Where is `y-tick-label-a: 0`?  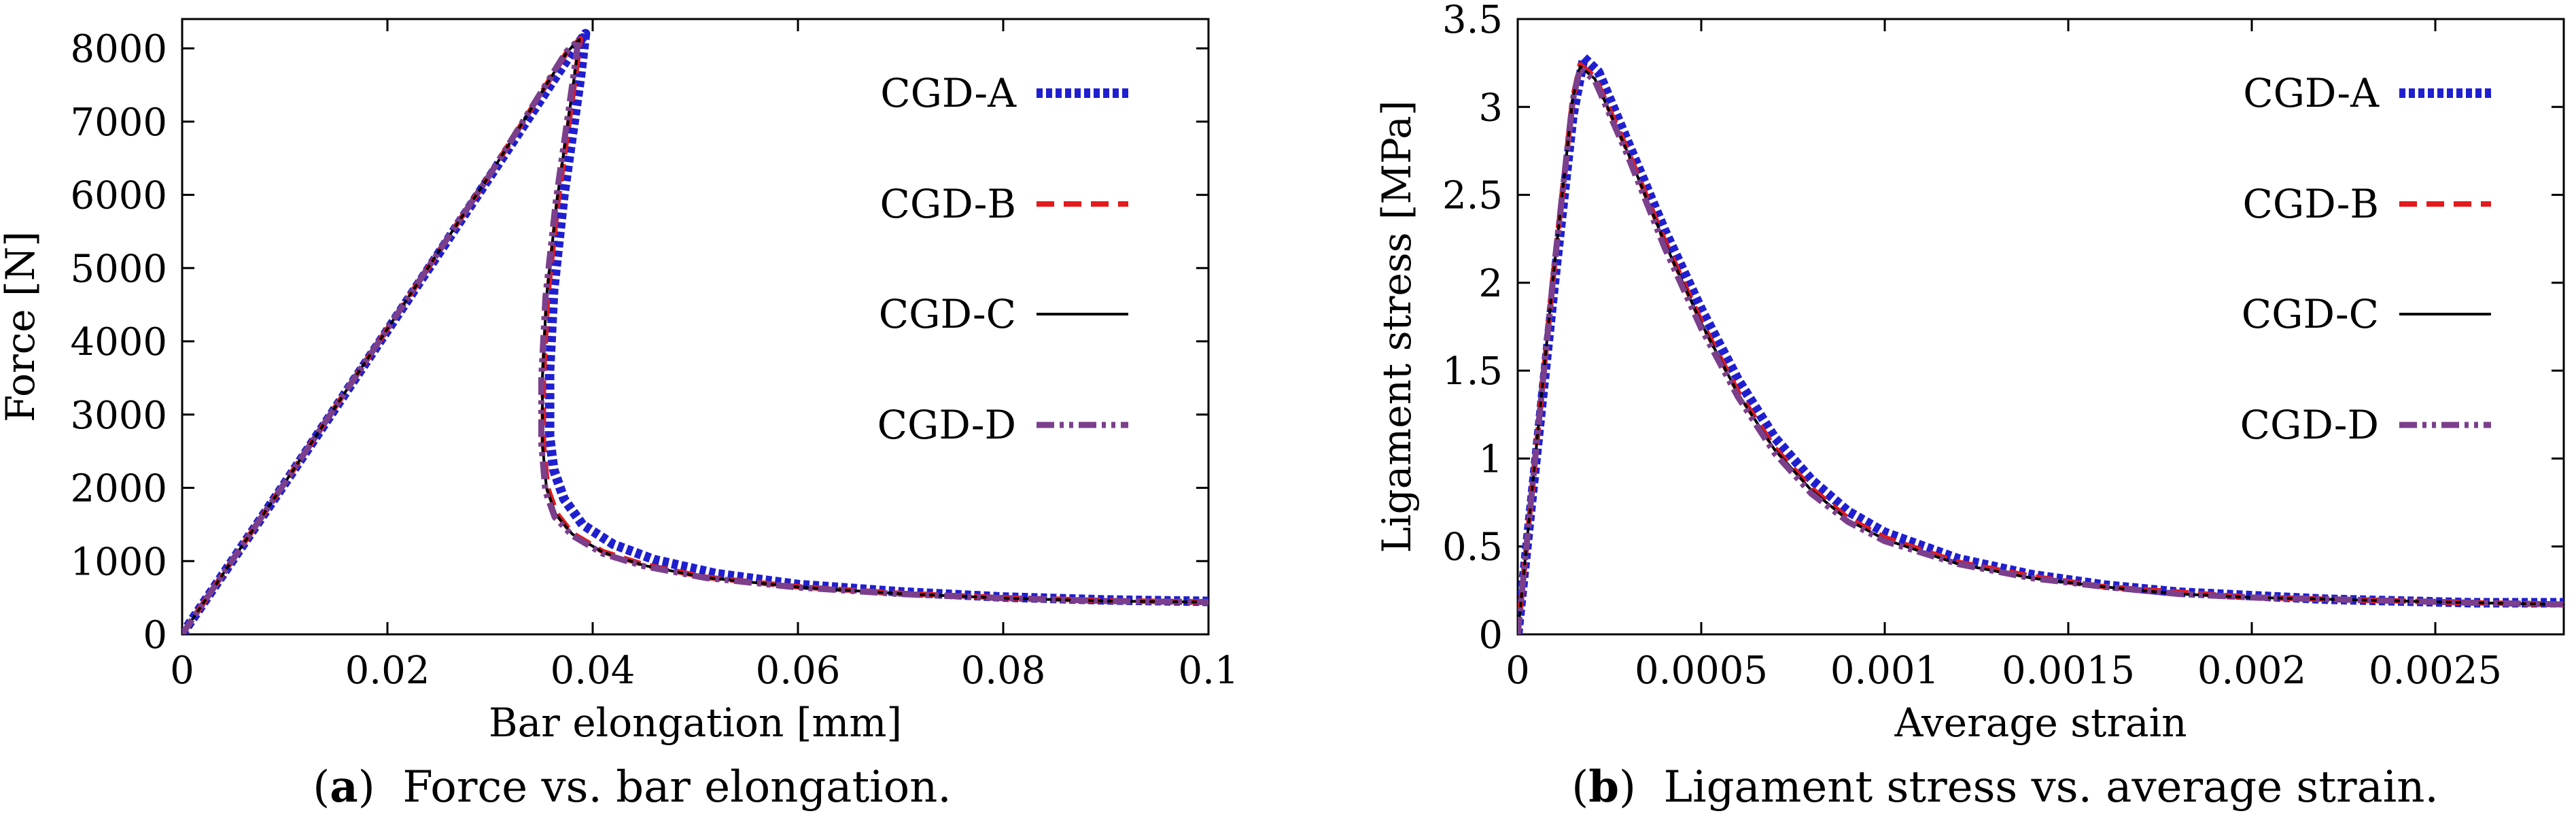 y-tick-label-a: 0 is located at coordinates (155, 635).